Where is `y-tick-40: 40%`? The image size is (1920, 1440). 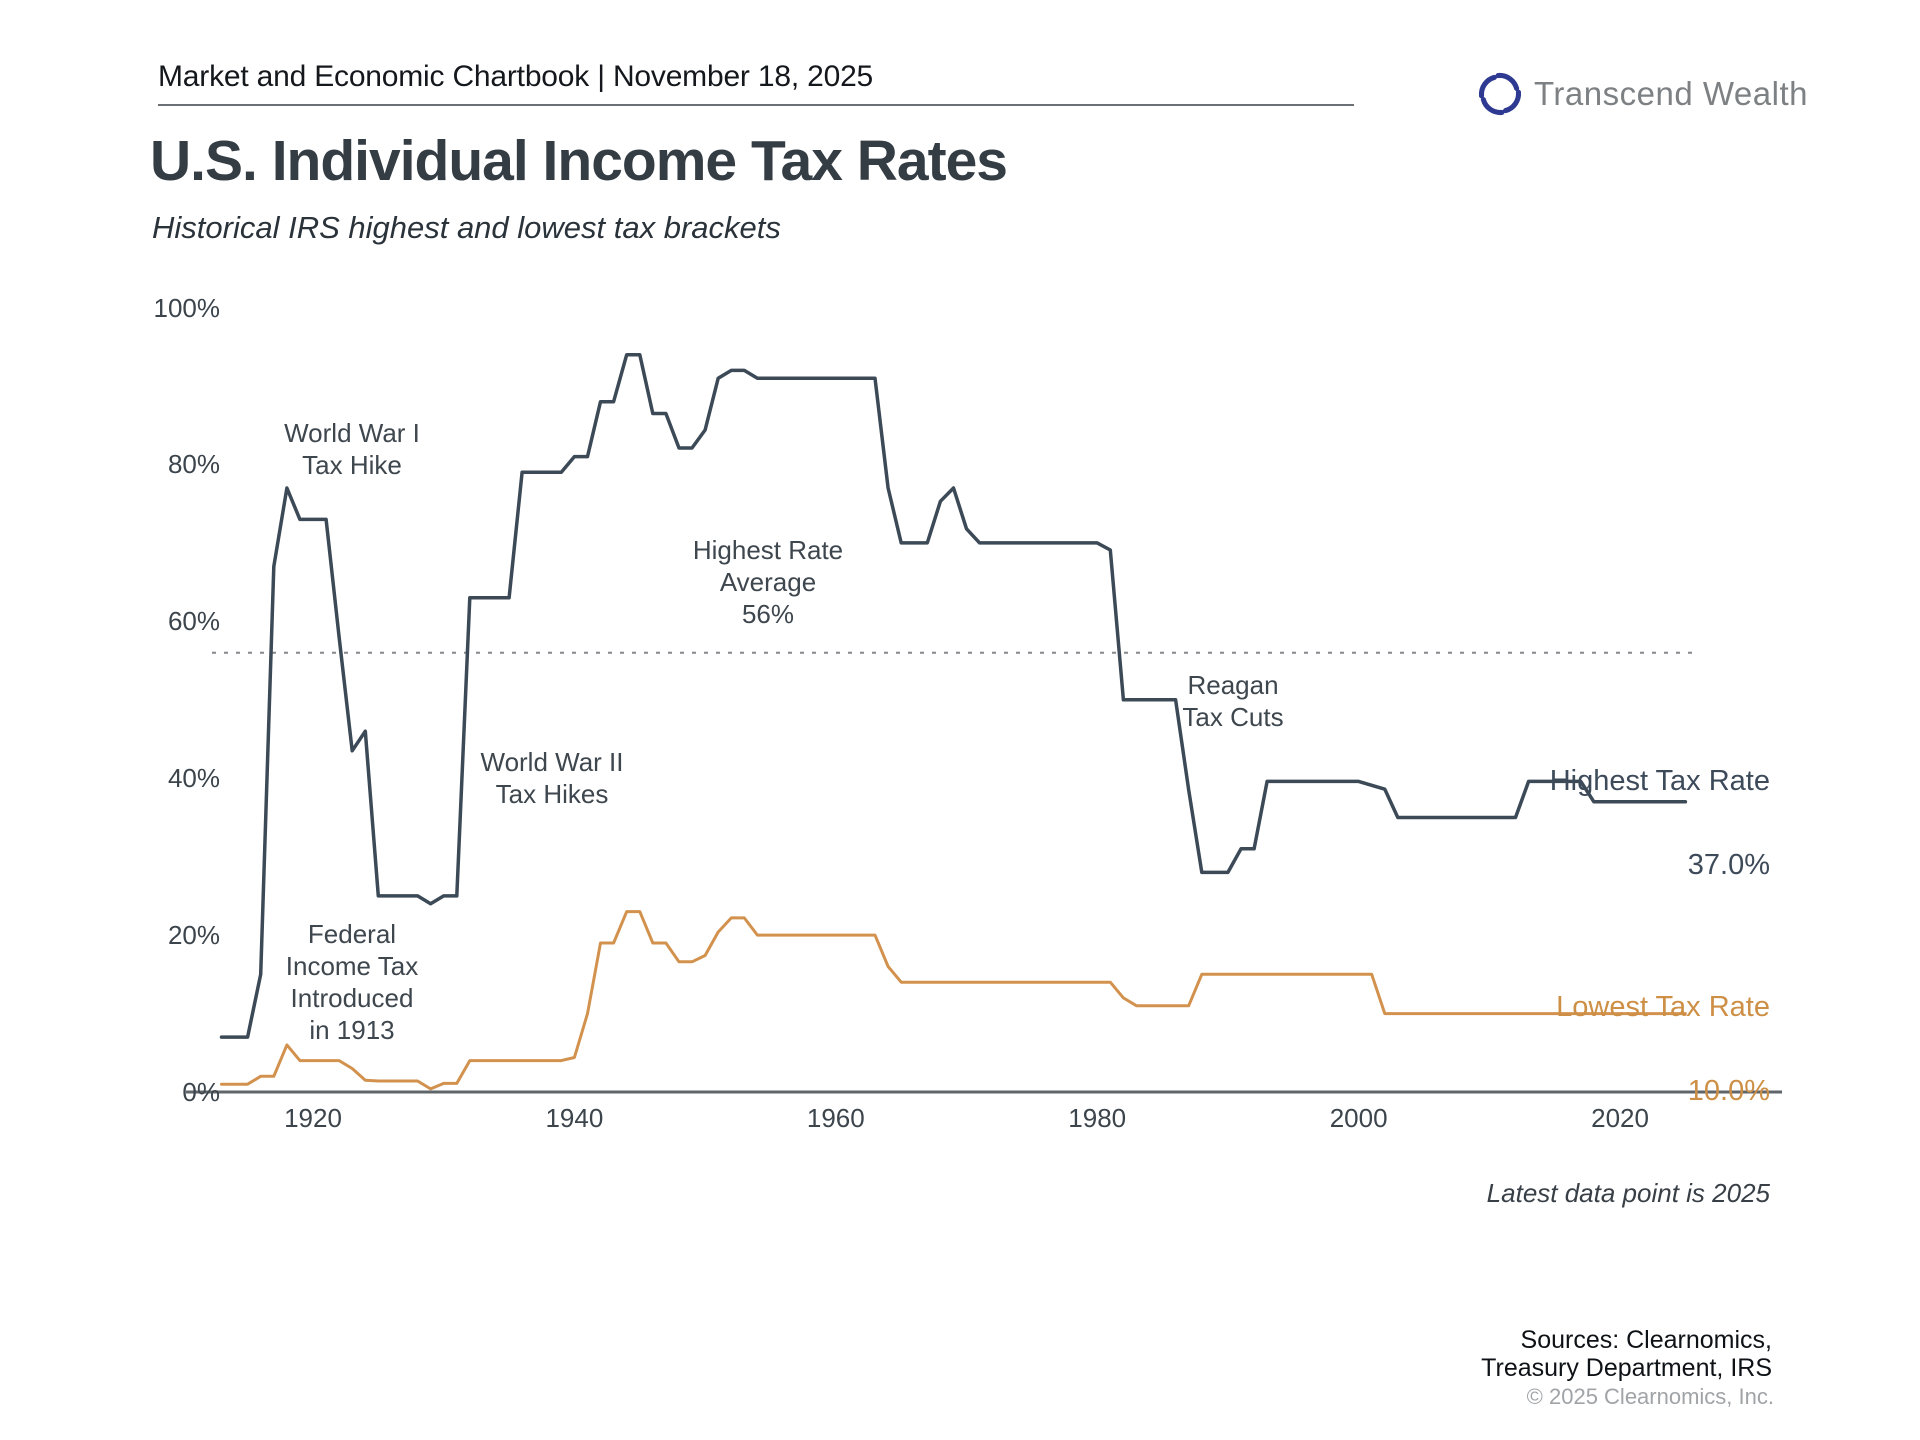 y-tick-40: 40% is located at coordinates (193, 778).